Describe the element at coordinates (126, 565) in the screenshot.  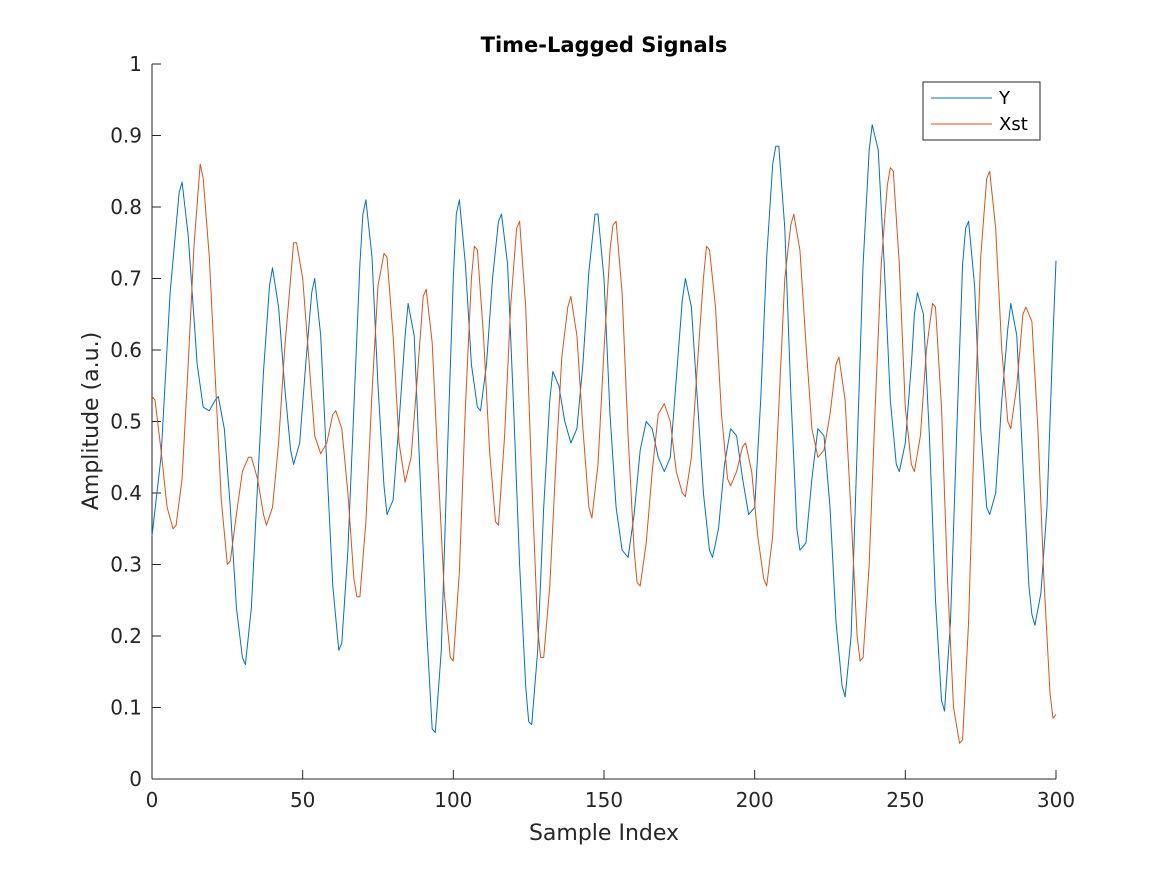
I see `y-tick-label: 0.3` at that location.